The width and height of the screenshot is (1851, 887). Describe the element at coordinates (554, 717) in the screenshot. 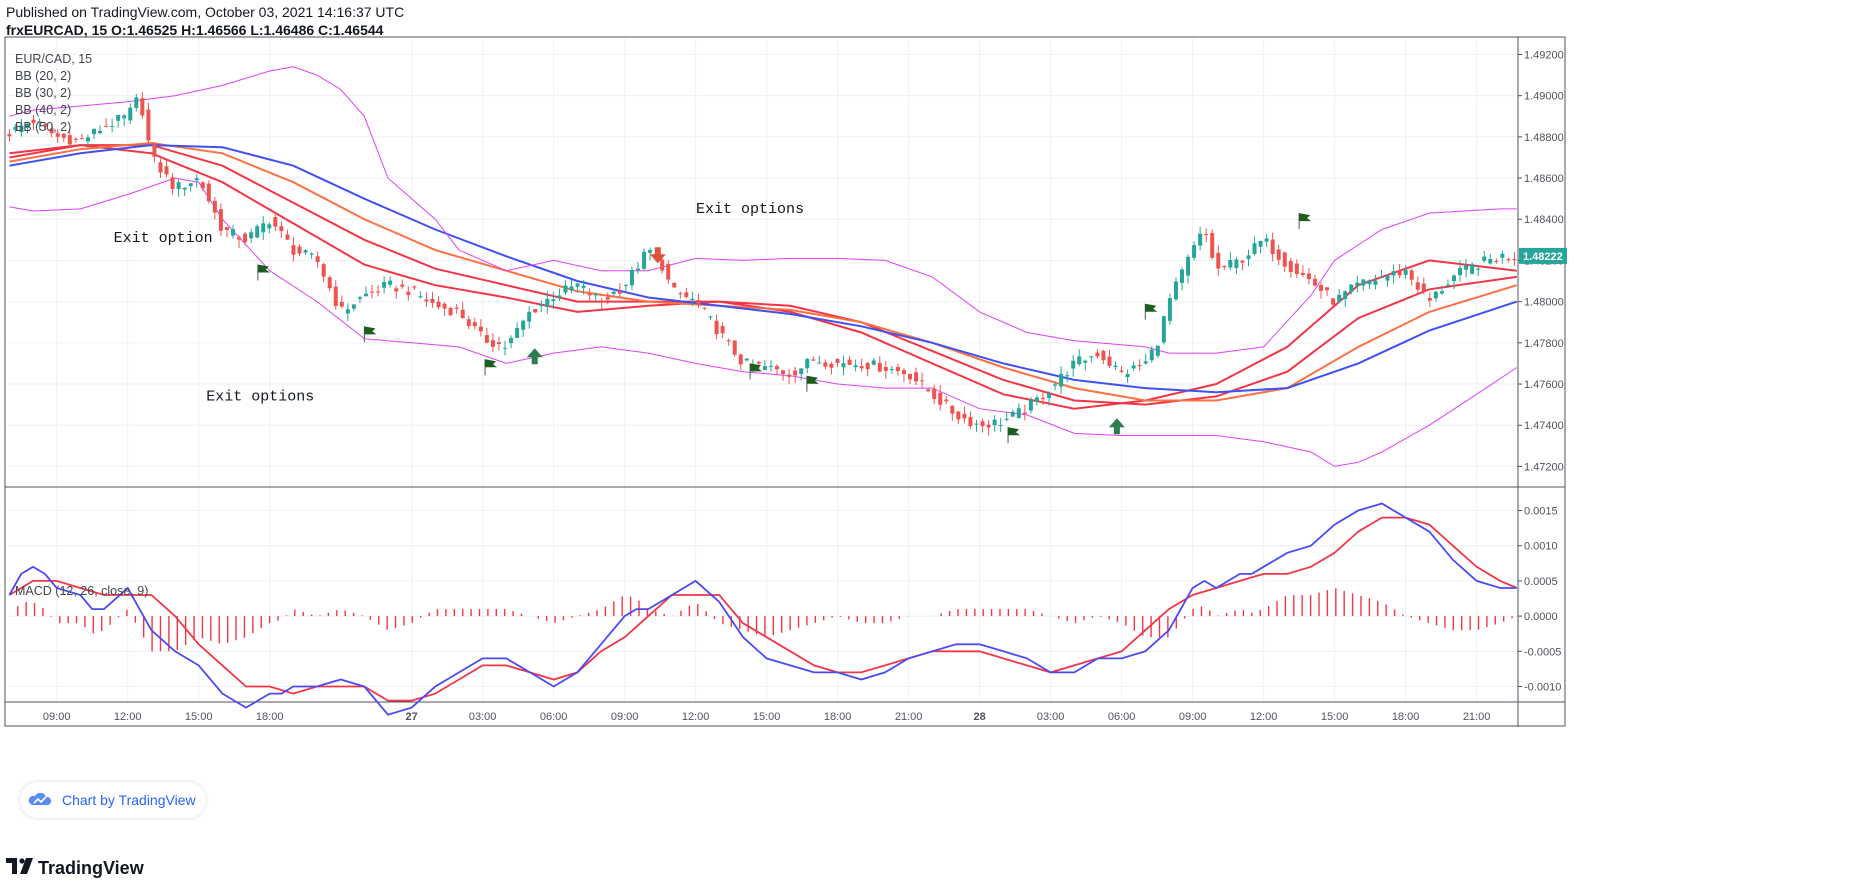

I see `x-tick-label: 06:00` at that location.